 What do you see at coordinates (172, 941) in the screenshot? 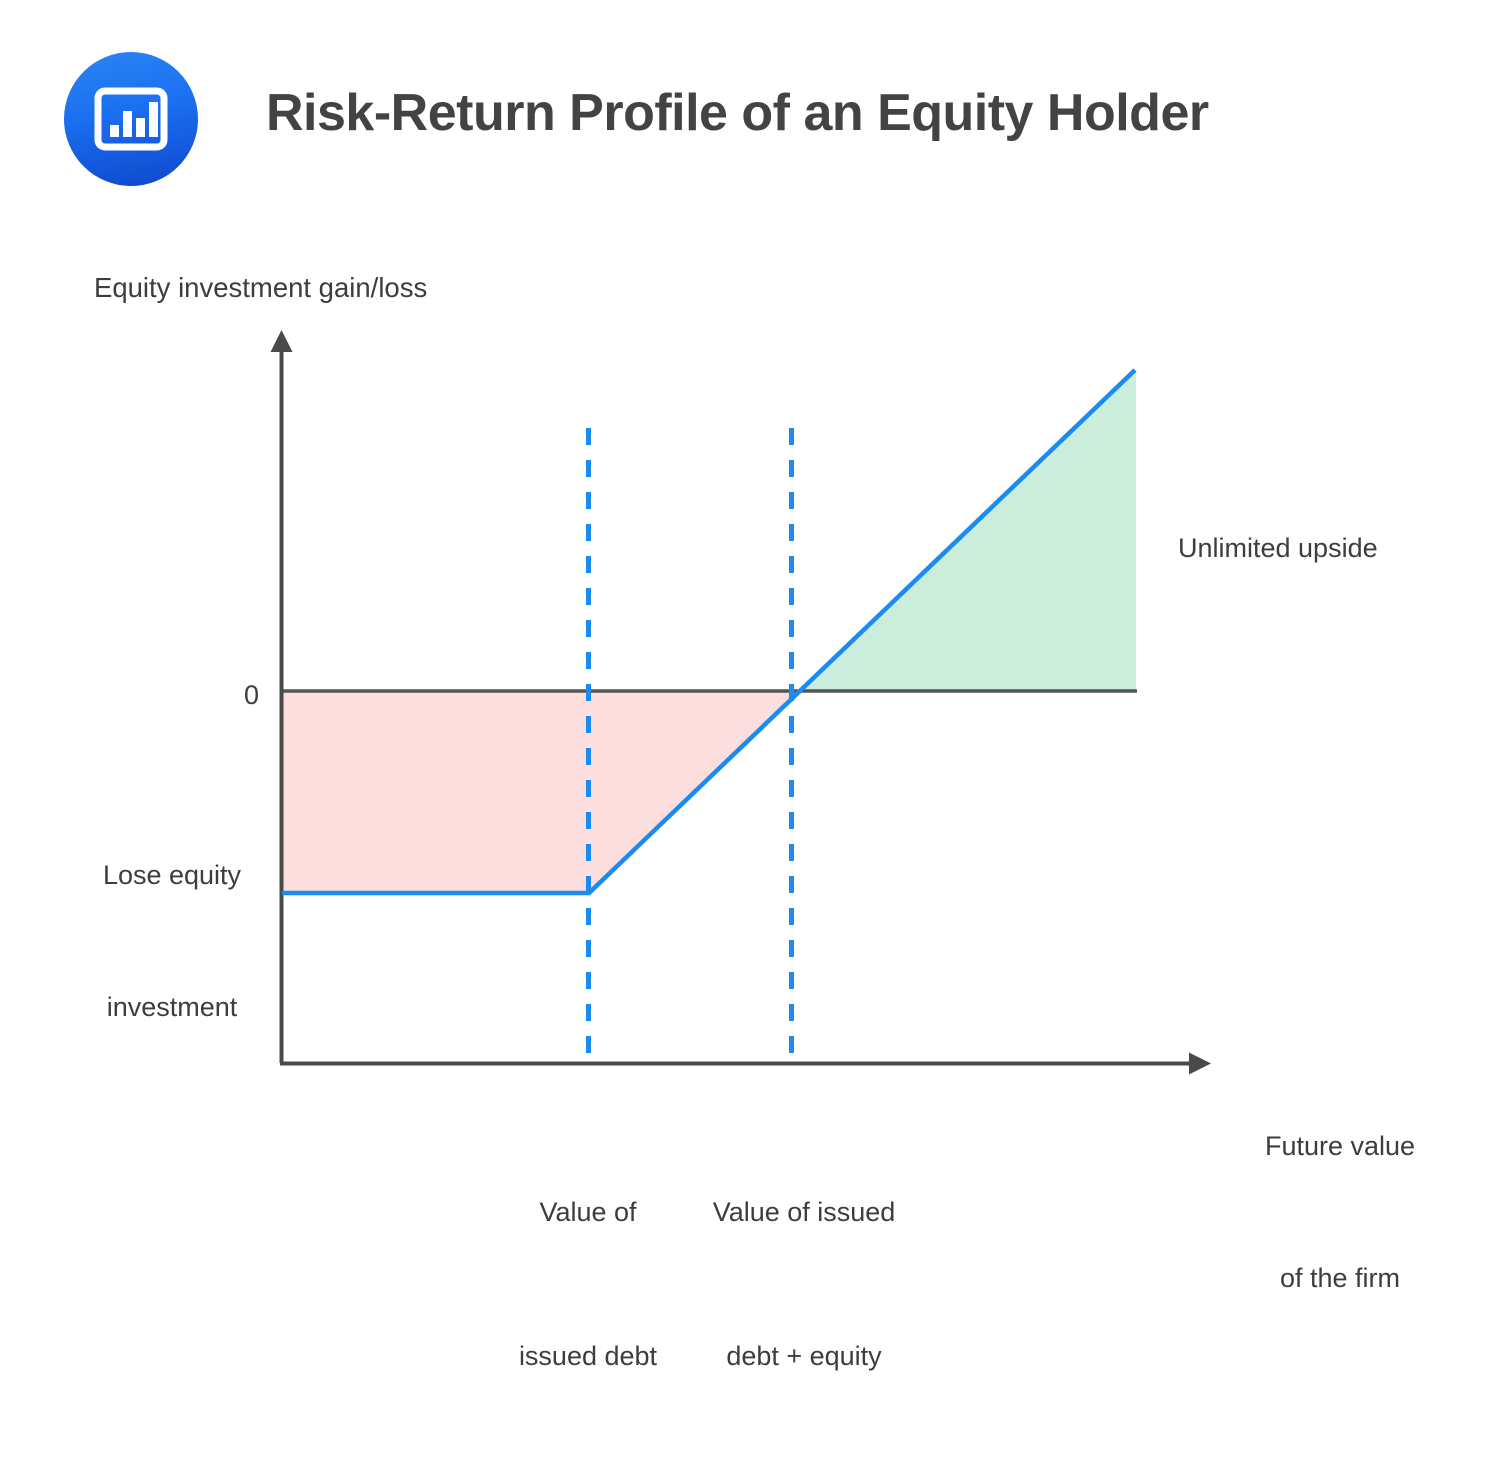
I see `loss-annotation: Lose equity investment` at bounding box center [172, 941].